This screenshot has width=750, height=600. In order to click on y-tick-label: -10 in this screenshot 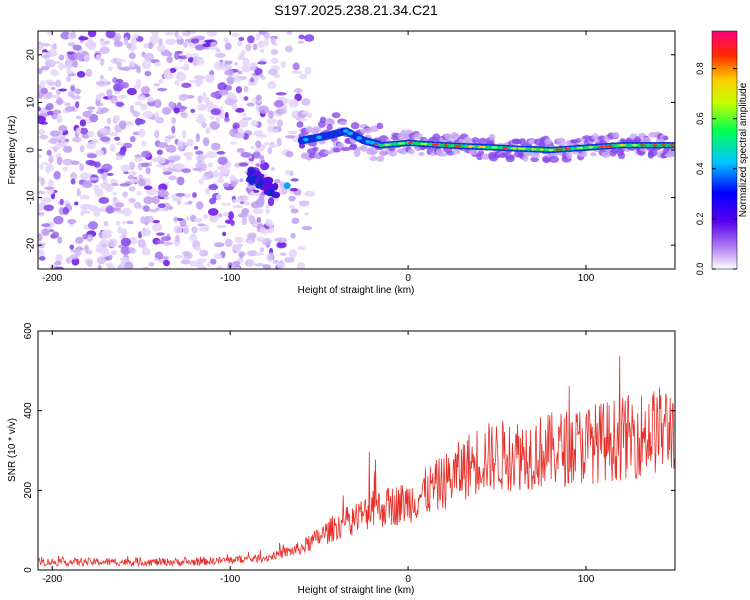, I will do `click(31, 197)`.